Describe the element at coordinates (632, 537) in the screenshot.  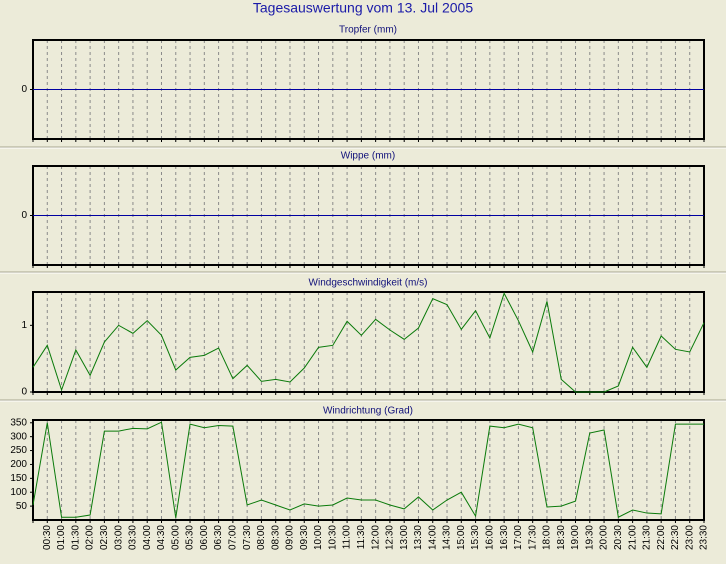
I see `x-tick-label: 21:00` at that location.